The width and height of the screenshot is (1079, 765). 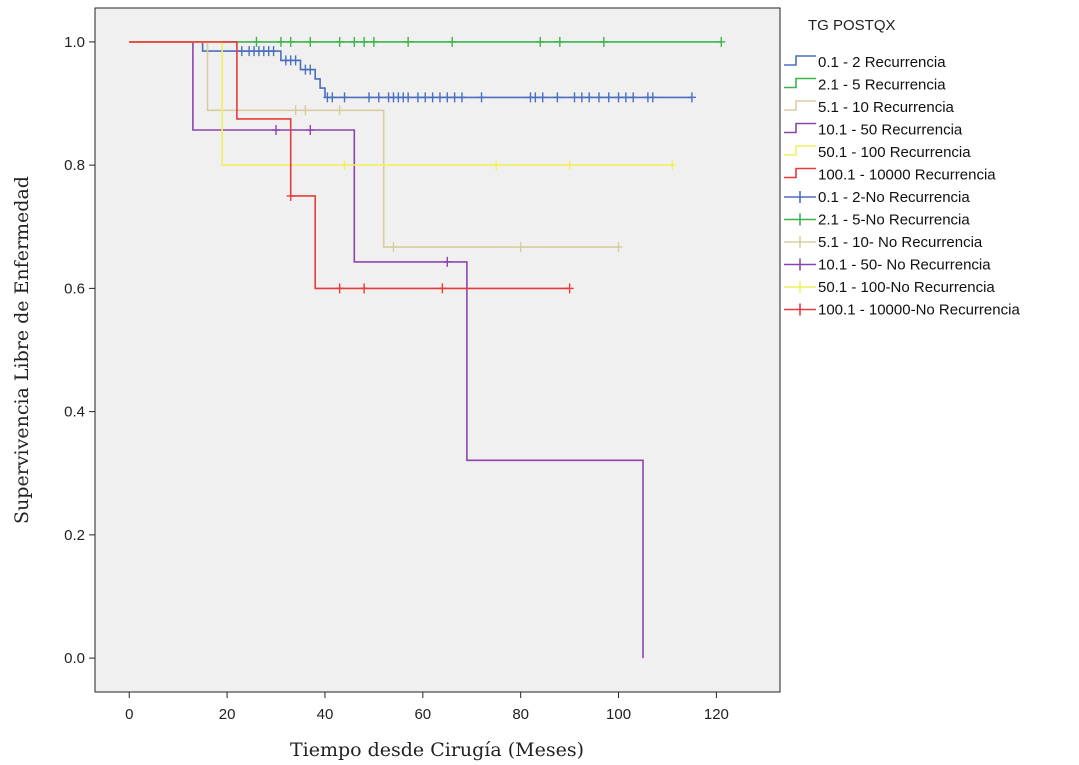 I want to click on legend-item: 100.1 - 10000 Recurrencia, so click(x=890, y=175).